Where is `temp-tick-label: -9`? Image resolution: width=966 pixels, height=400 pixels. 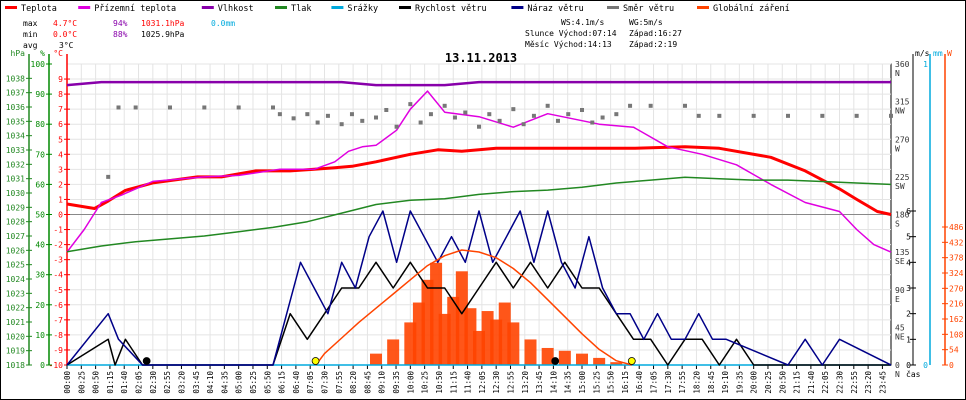 temp-tick-label: -9 is located at coordinates (58, 350).